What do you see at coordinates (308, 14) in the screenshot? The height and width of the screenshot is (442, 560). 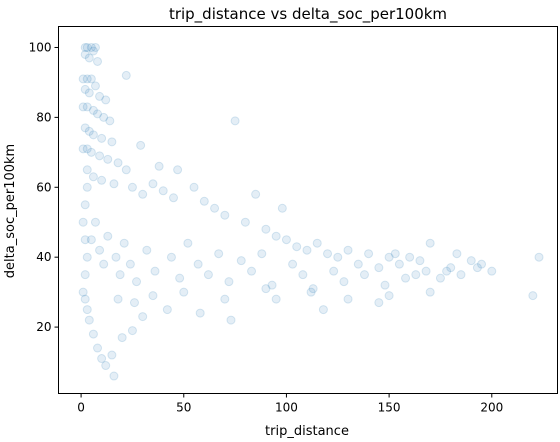 I see `chart-title: trip_distance vs delta_soc_per100km` at bounding box center [308, 14].